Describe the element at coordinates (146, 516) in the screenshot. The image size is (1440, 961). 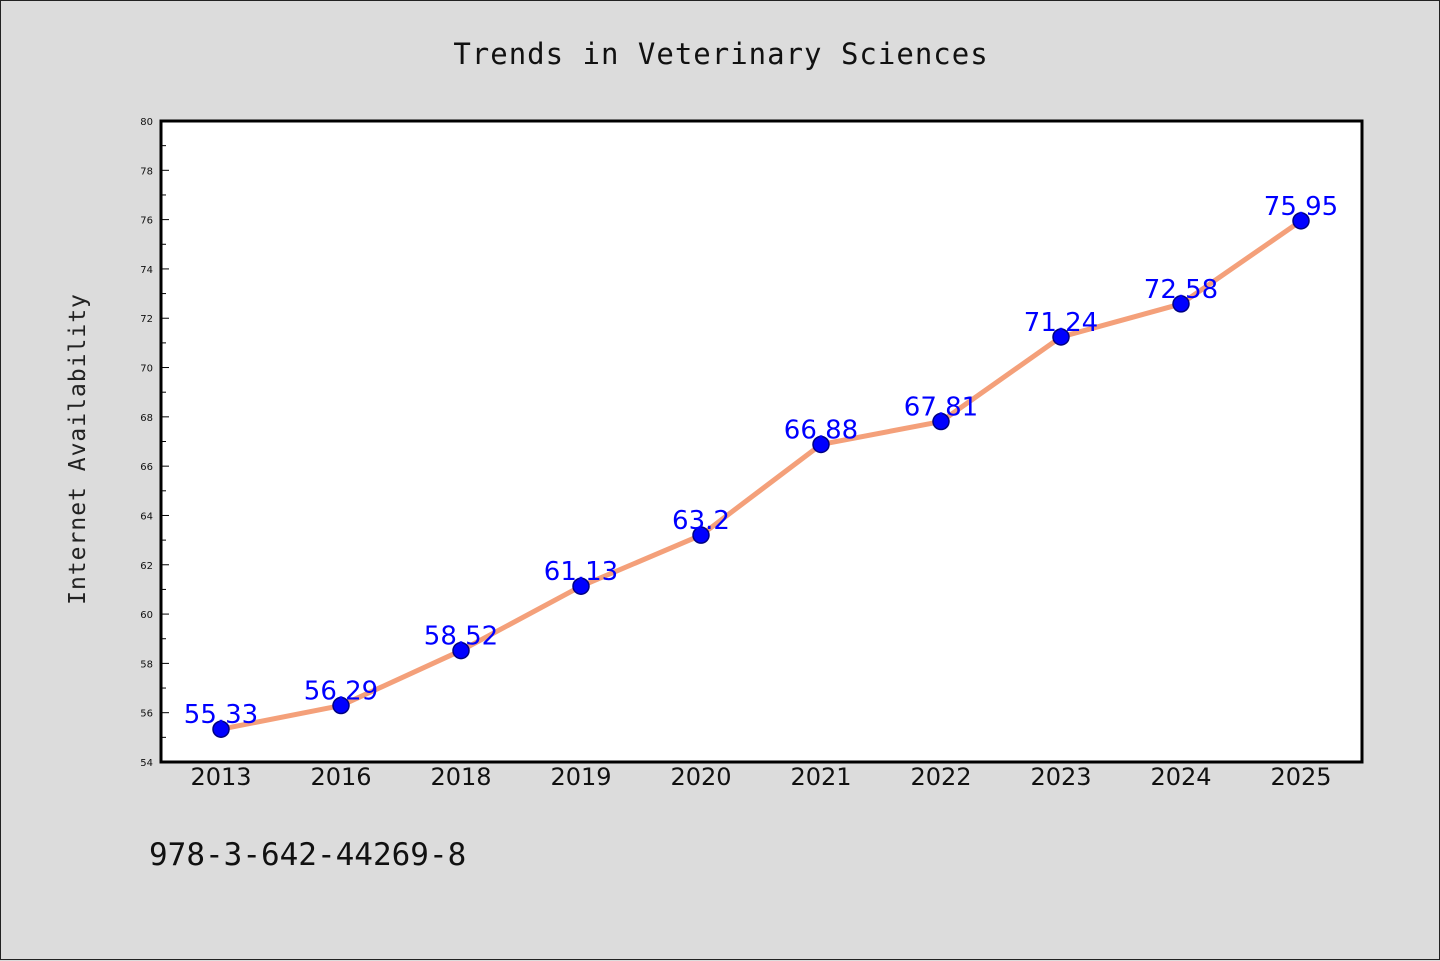
I see `y-tick-label: 64` at that location.